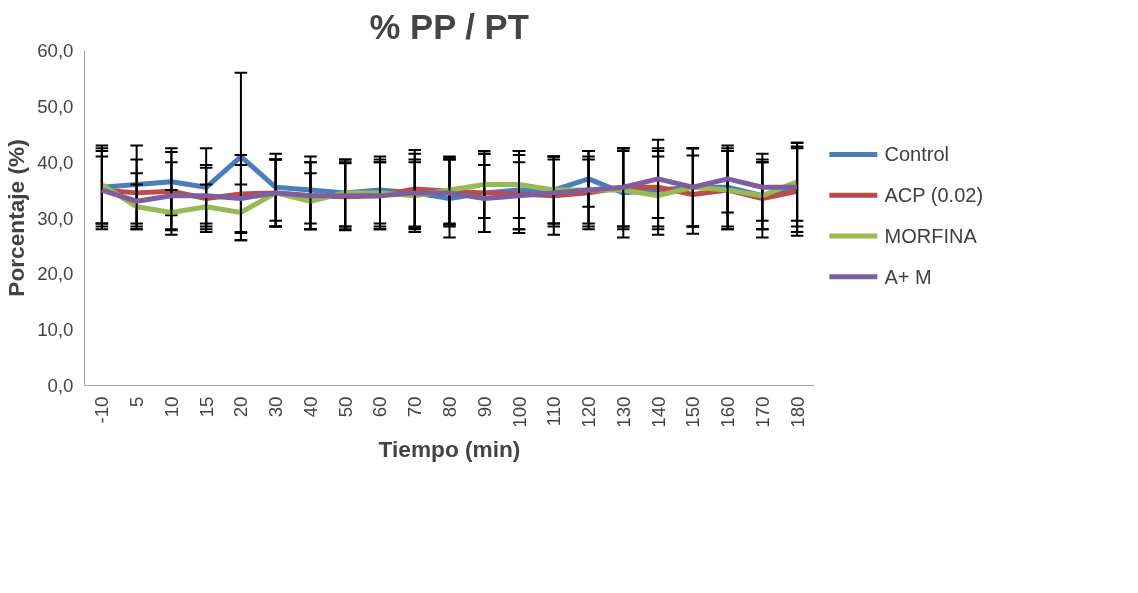  What do you see at coordinates (693, 412) in the screenshot?
I see `x-tick-label: 150` at bounding box center [693, 412].